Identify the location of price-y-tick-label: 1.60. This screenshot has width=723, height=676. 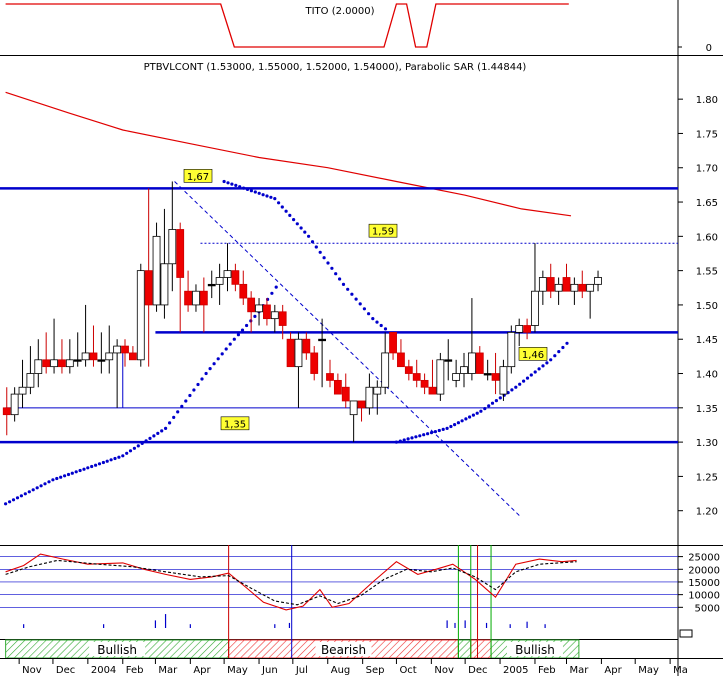
(707, 237).